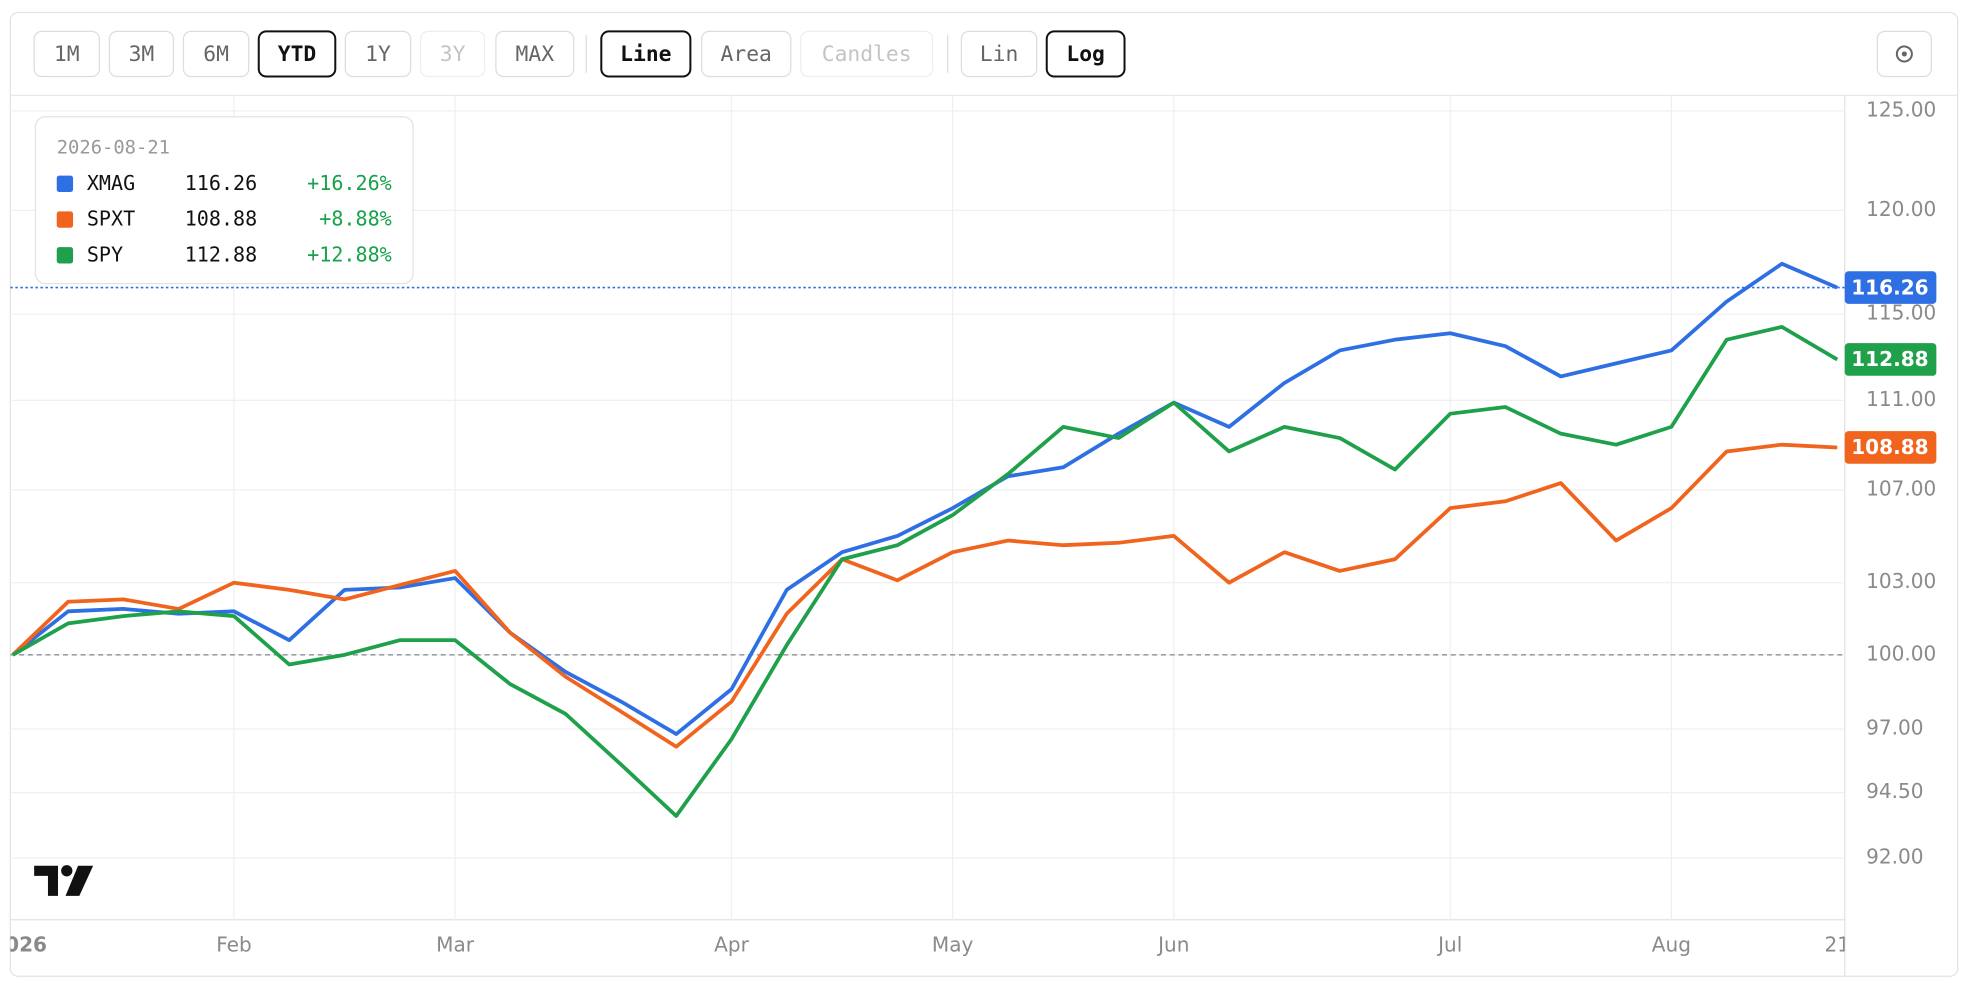 The image size is (1968, 990). I want to click on y-tick-label: 97.00, so click(1894, 728).